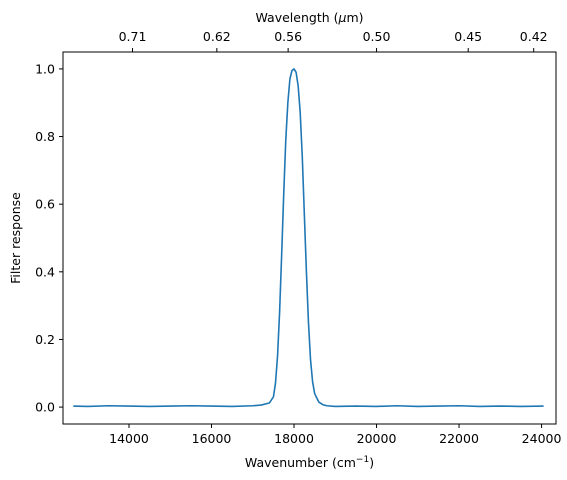  What do you see at coordinates (534, 36) in the screenshot?
I see `top-tick-label: 0.42` at bounding box center [534, 36].